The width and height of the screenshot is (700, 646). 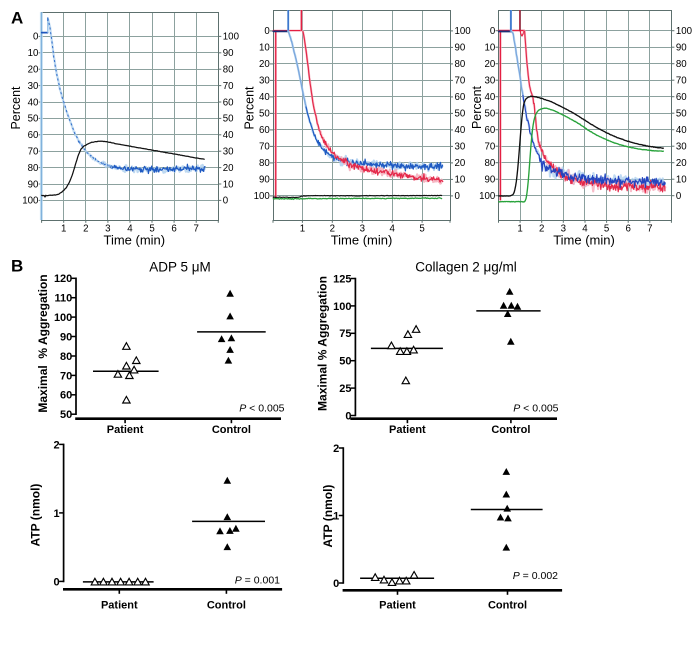 What do you see at coordinates (257, 581) in the screenshot?
I see `svg-text: P = 0.001` at bounding box center [257, 581].